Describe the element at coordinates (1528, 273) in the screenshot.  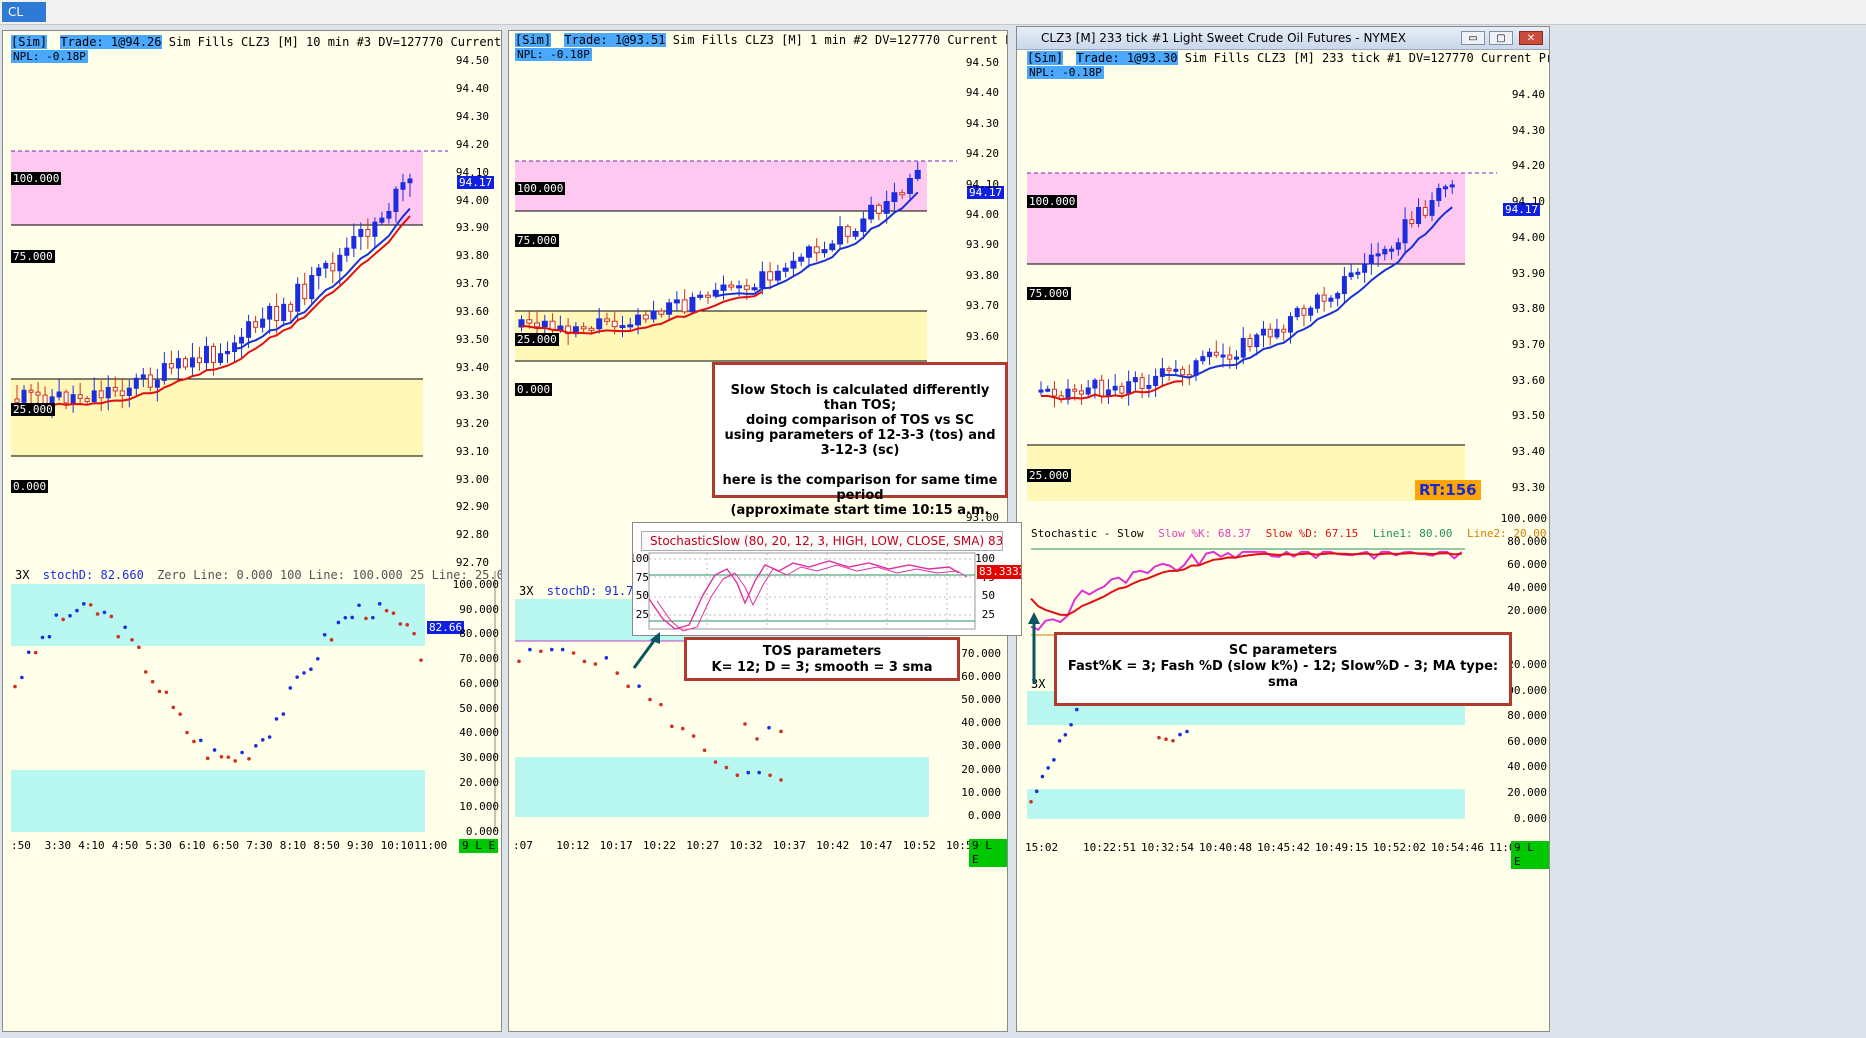
I see `price-tick: 93.90` at that location.